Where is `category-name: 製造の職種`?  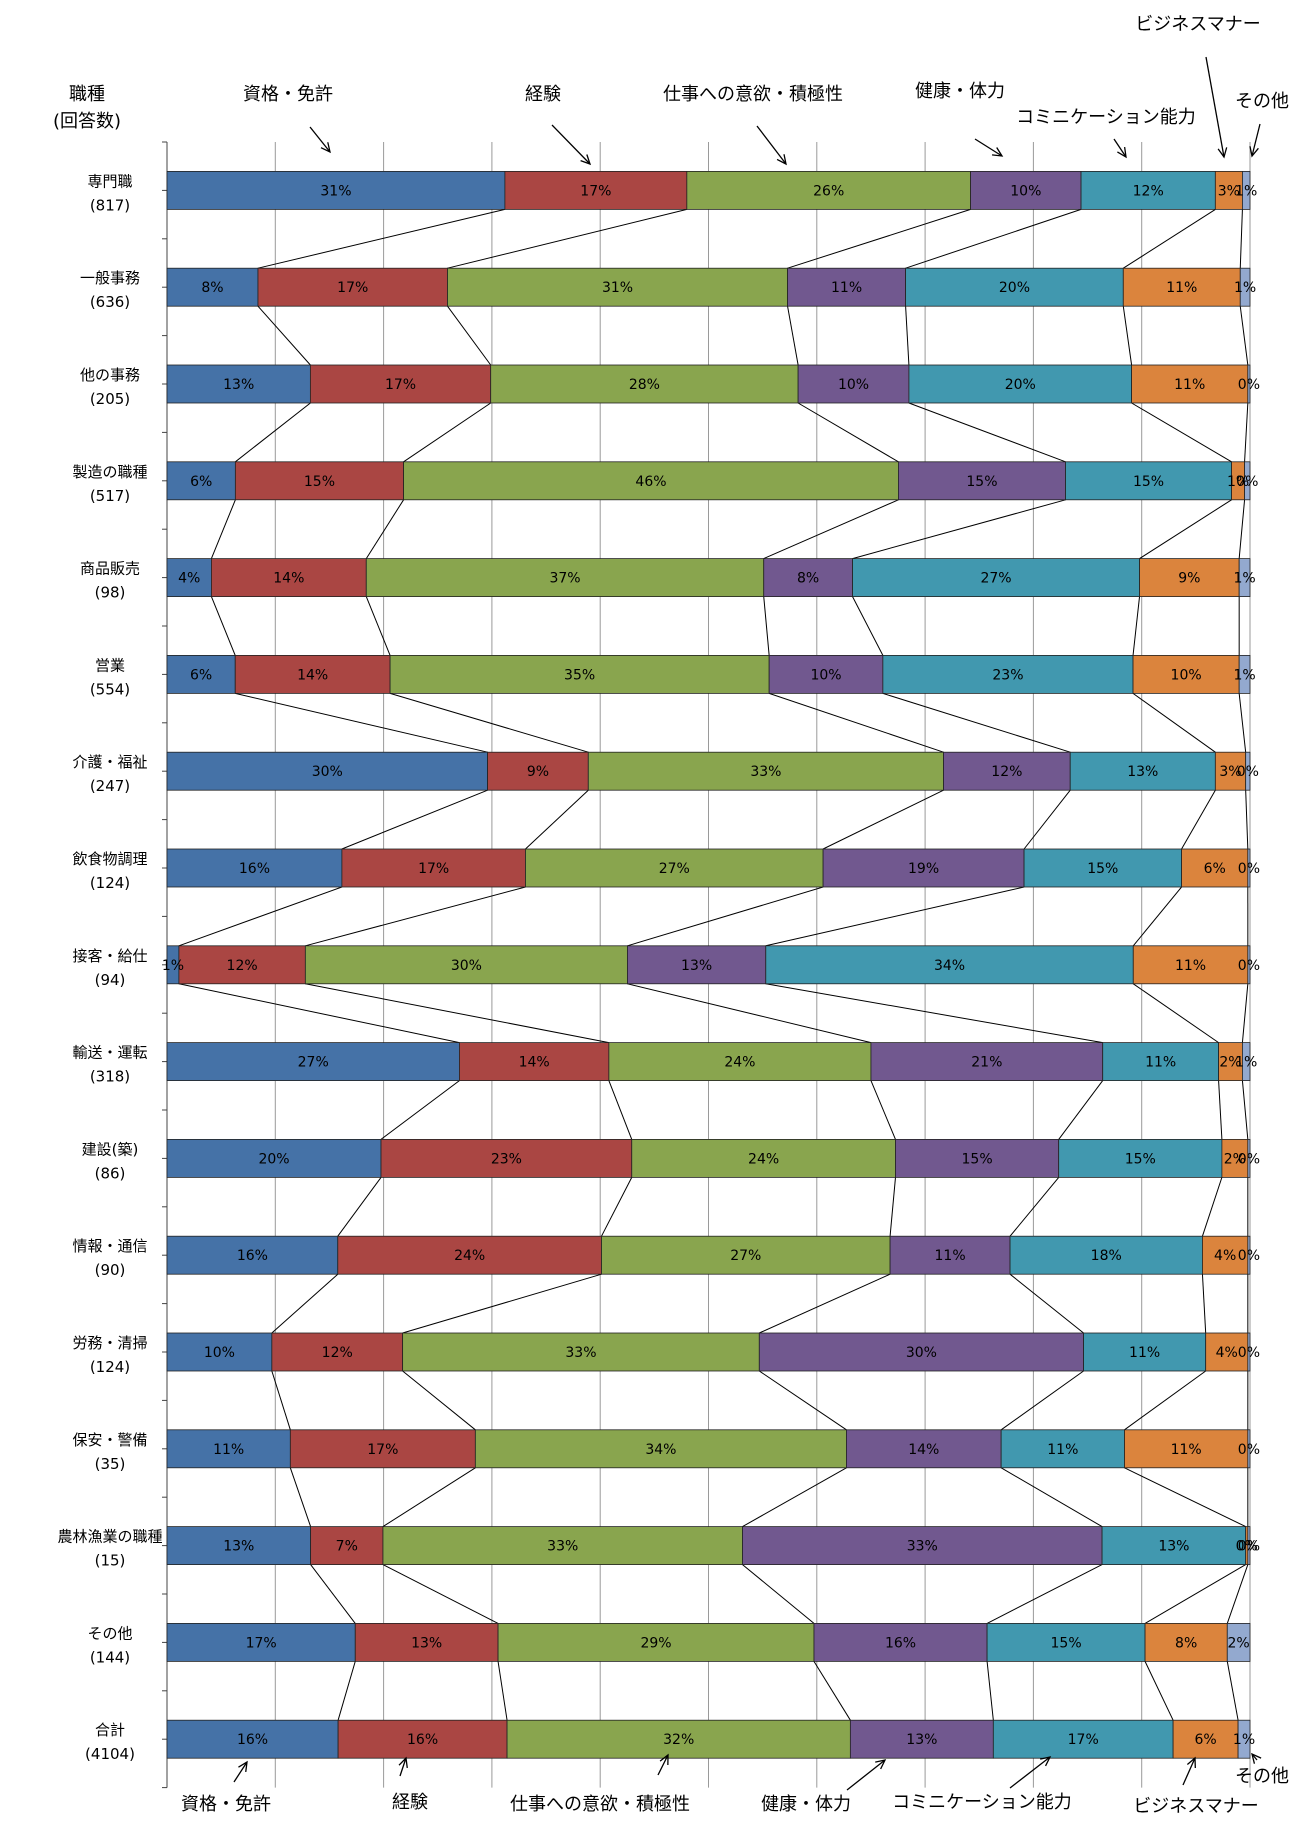 category-name: 製造の職種 is located at coordinates (109, 472).